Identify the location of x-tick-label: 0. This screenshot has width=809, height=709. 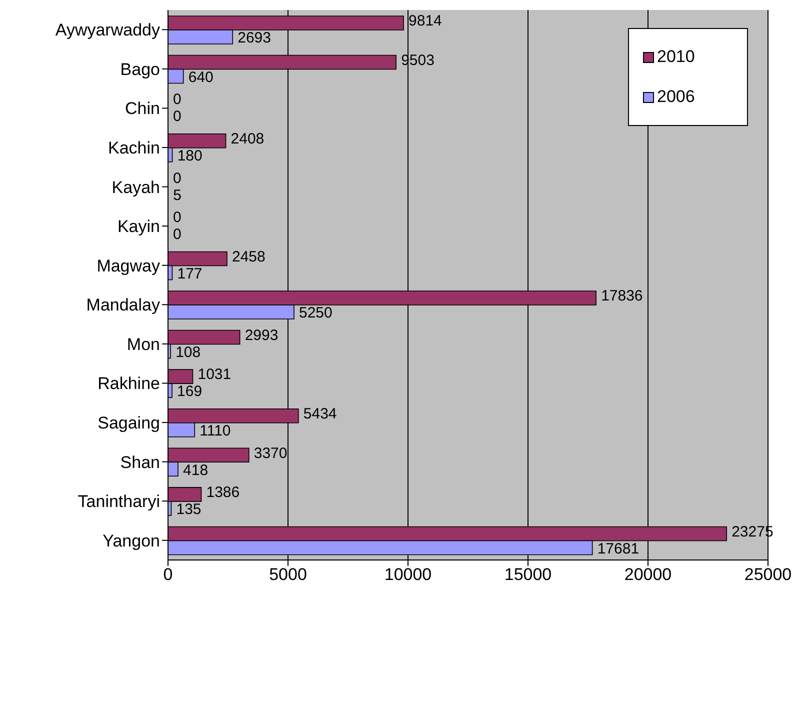
(168, 574).